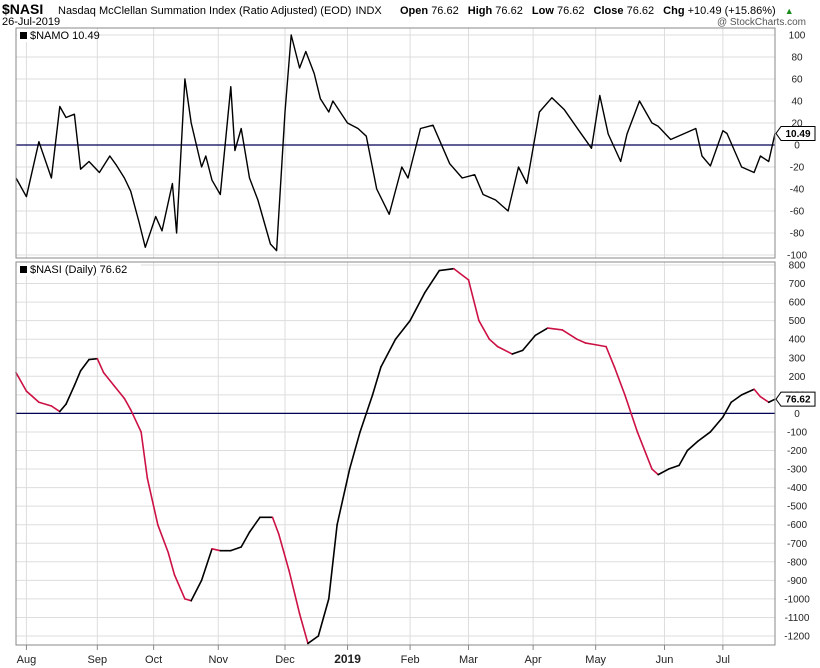 The width and height of the screenshot is (820, 668). Describe the element at coordinates (797, 134) in the screenshot. I see `last-value-label: 10.49` at that location.